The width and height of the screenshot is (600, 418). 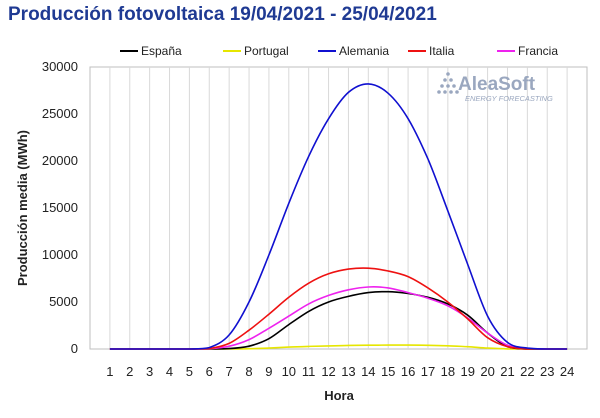 I want to click on y-tick-label: 0, so click(x=74, y=348).